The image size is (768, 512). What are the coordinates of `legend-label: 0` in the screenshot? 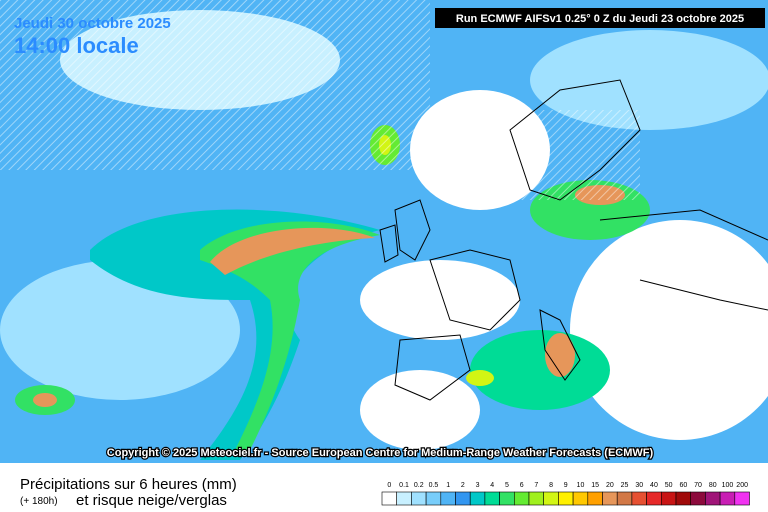 It's located at (389, 485).